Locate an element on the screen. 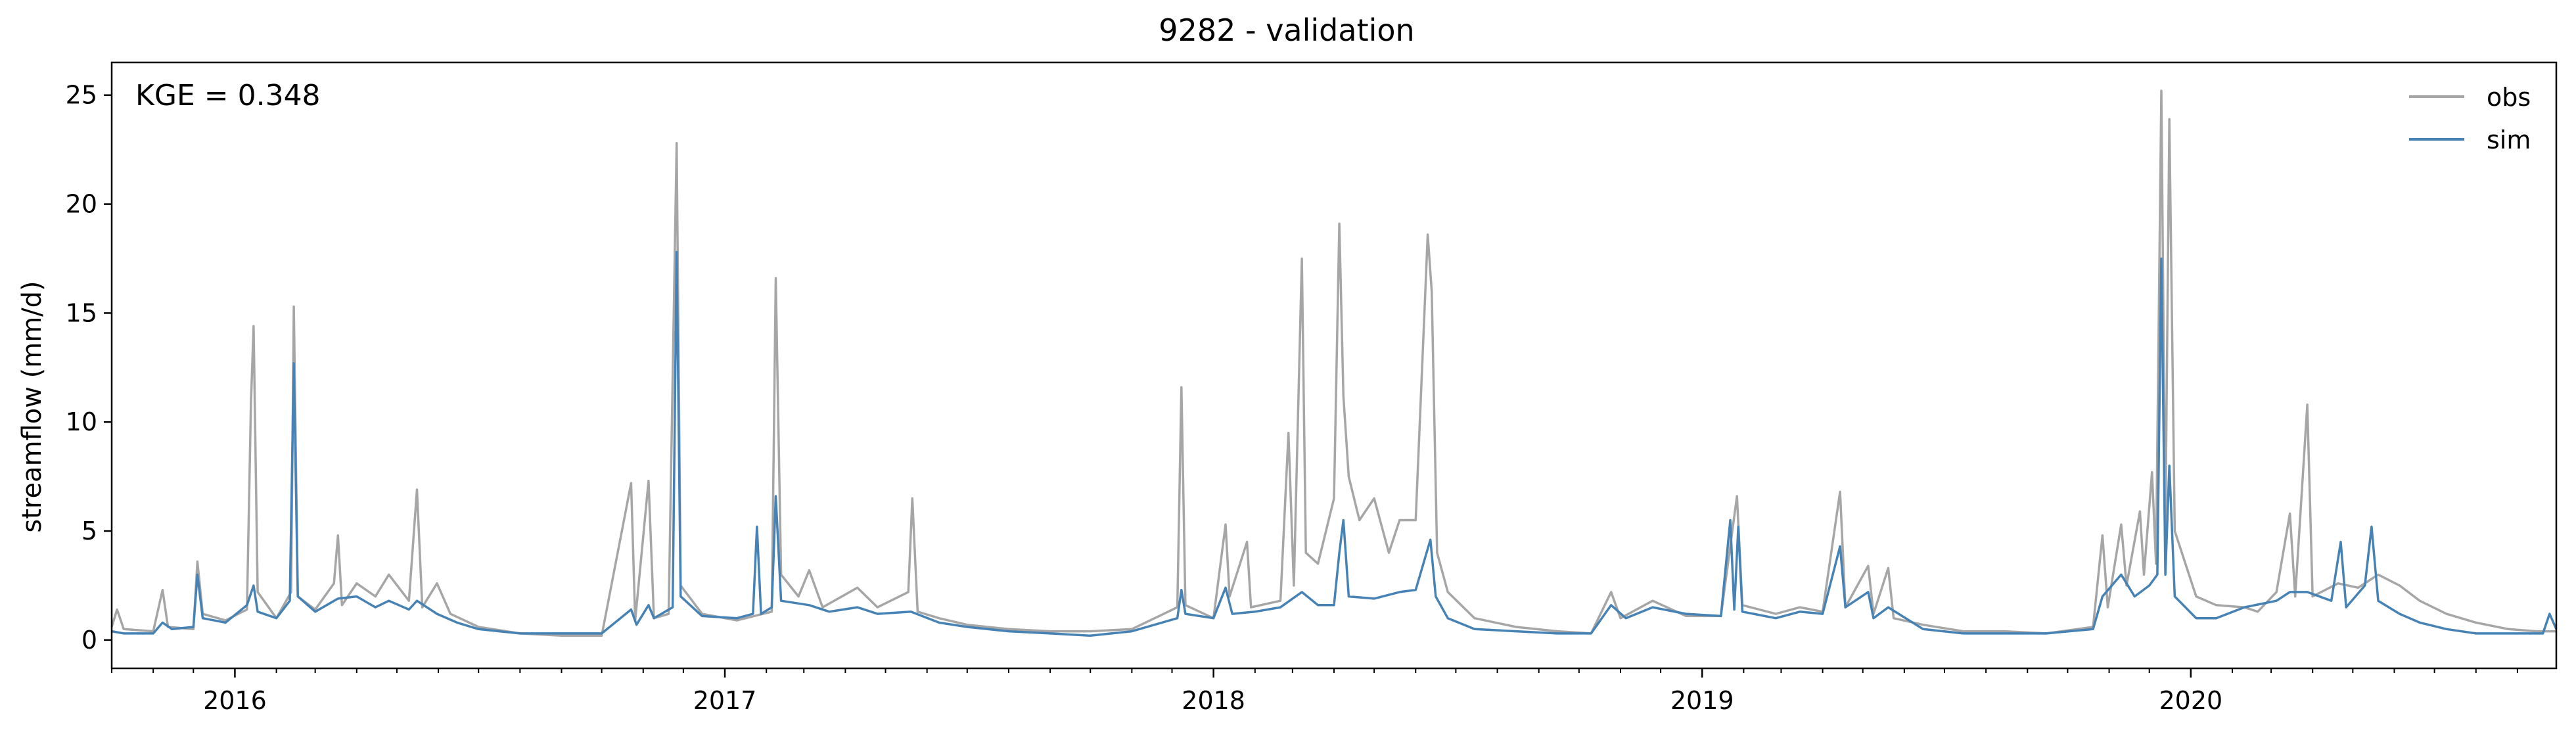  y-tick-label: 20 is located at coordinates (82, 204).